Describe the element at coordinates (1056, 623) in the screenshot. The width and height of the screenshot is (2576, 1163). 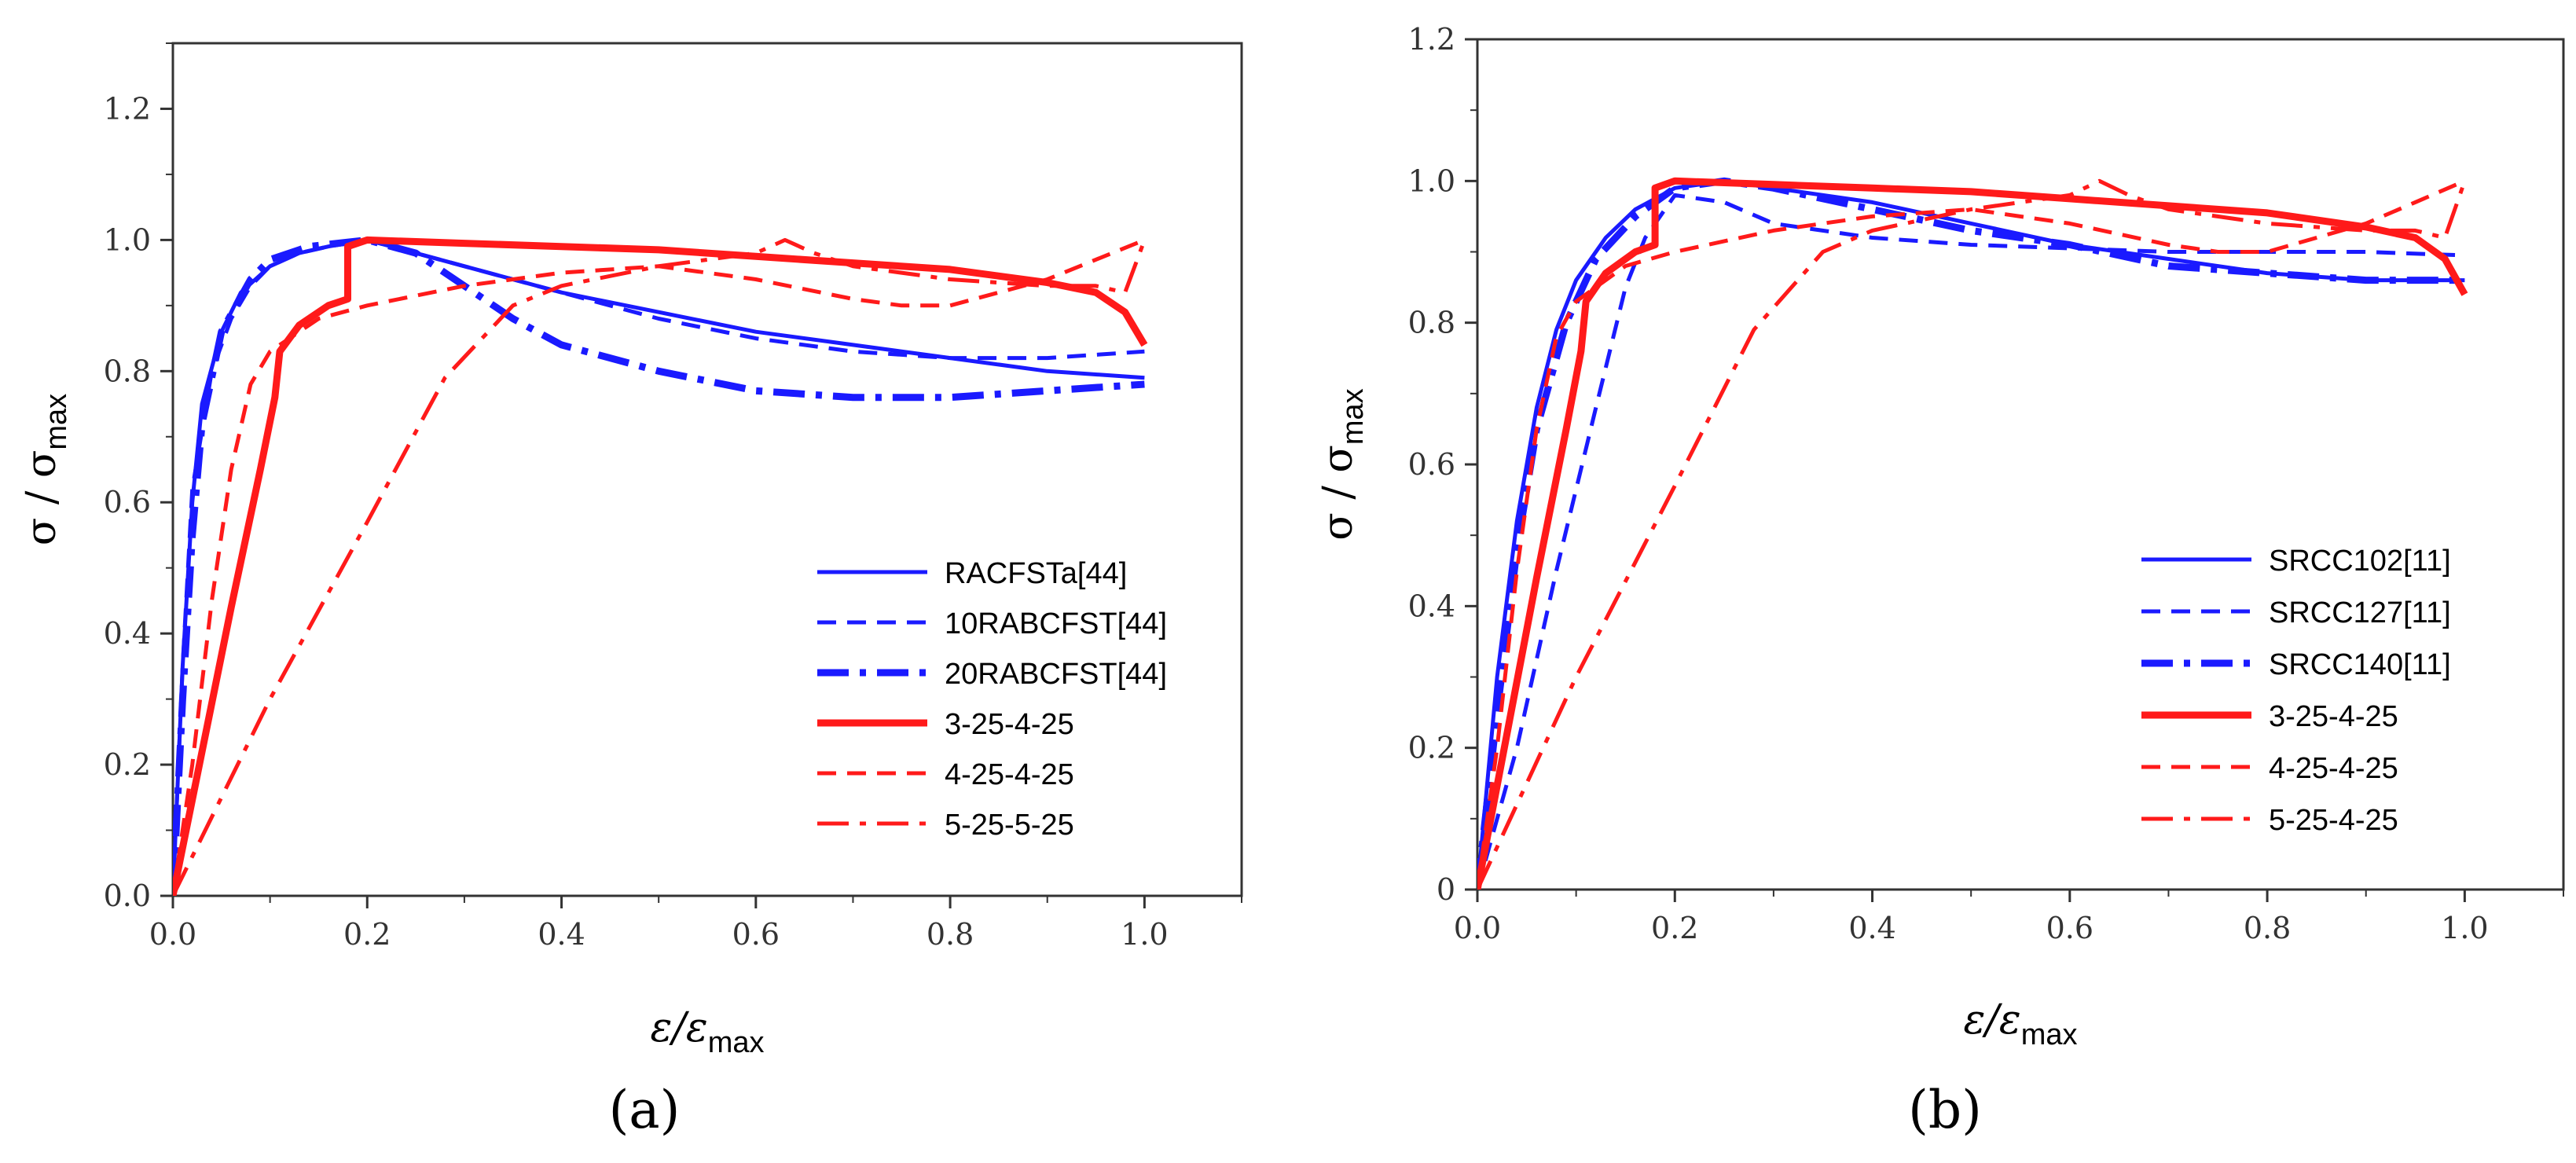
I see `legend-label: 10RABCFST[44]` at that location.